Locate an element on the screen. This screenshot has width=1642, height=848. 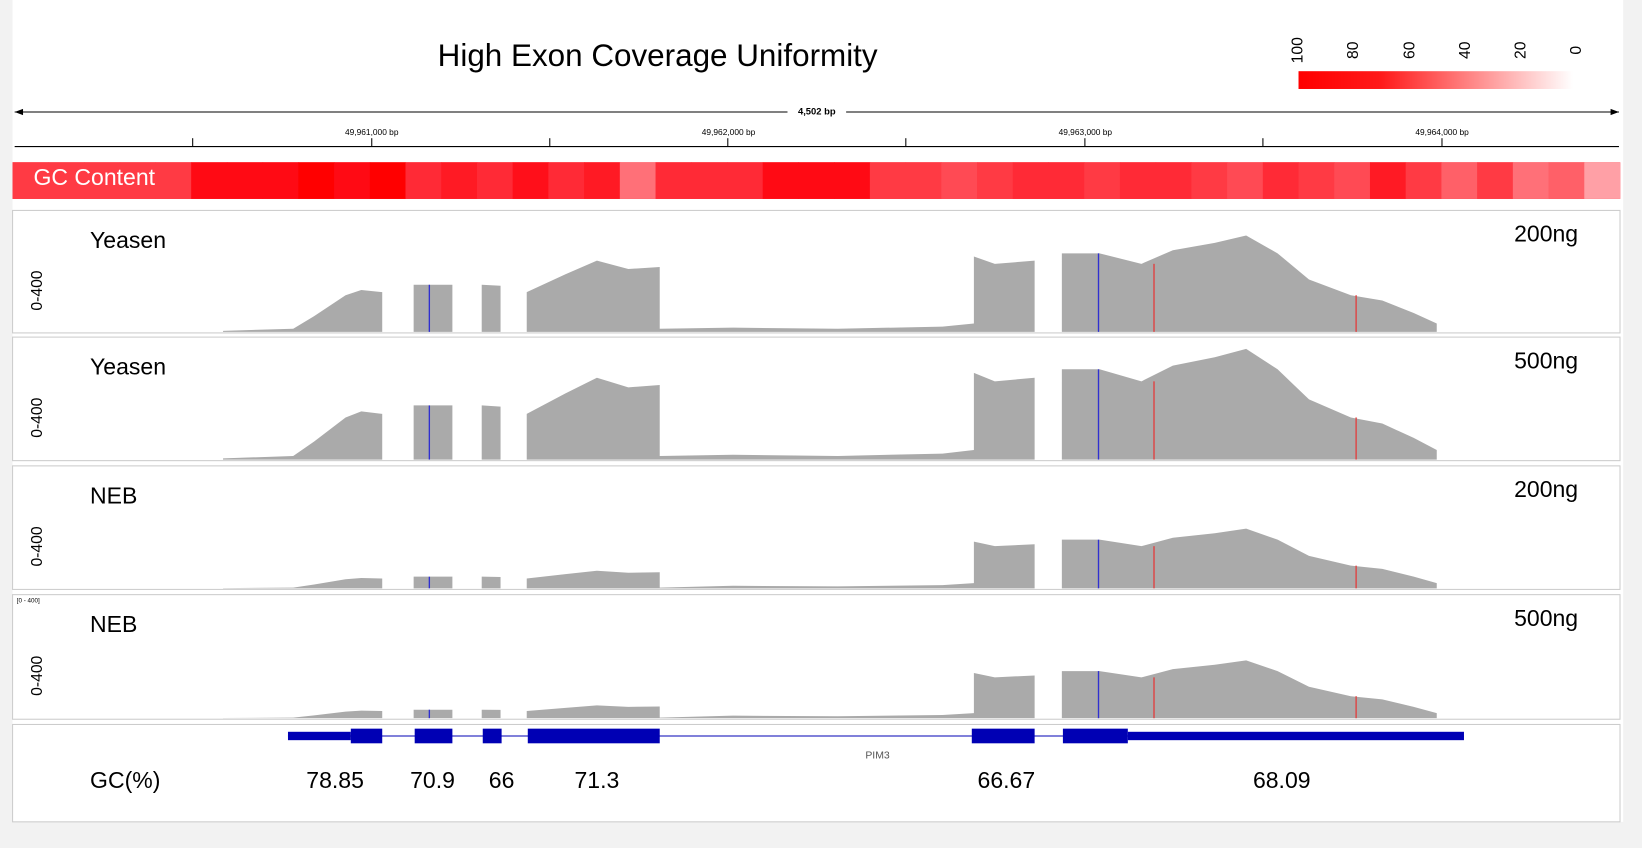
gene-panel is located at coordinates (816, 773).